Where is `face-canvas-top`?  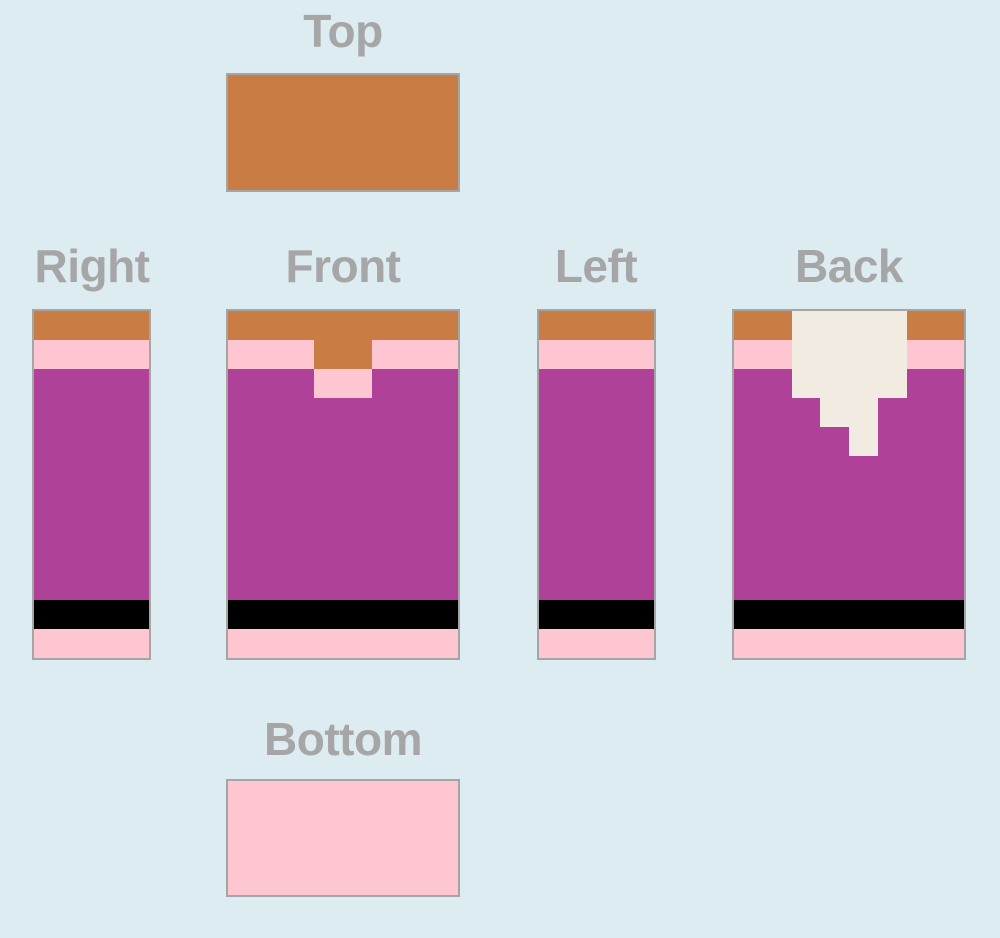 face-canvas-top is located at coordinates (343, 132).